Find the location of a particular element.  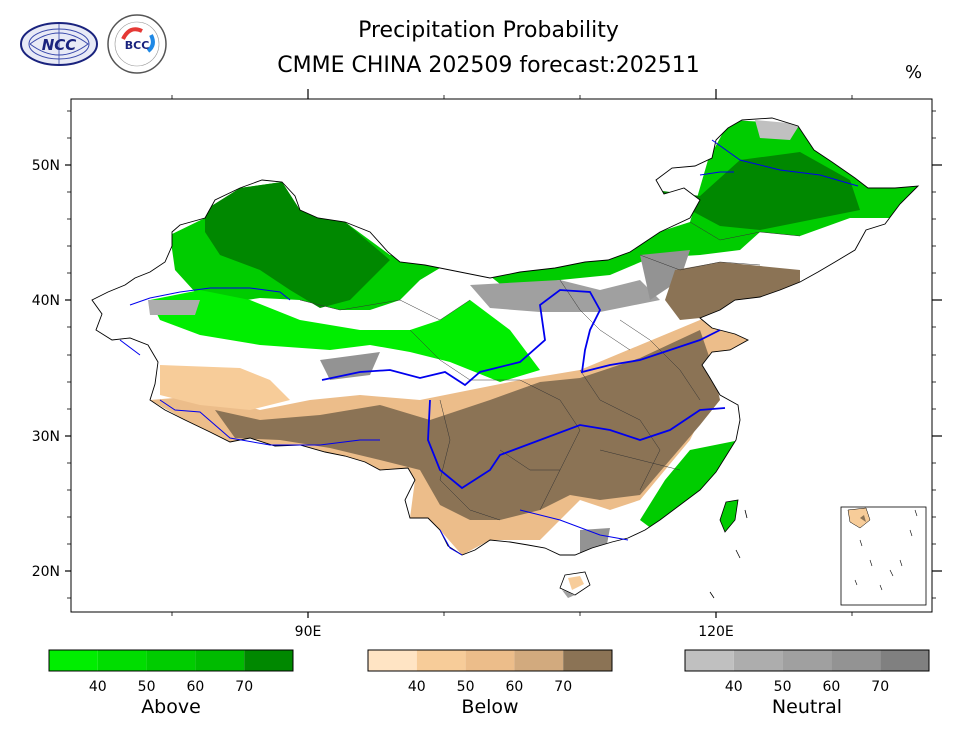

south-china-sea-inset is located at coordinates (883, 556).